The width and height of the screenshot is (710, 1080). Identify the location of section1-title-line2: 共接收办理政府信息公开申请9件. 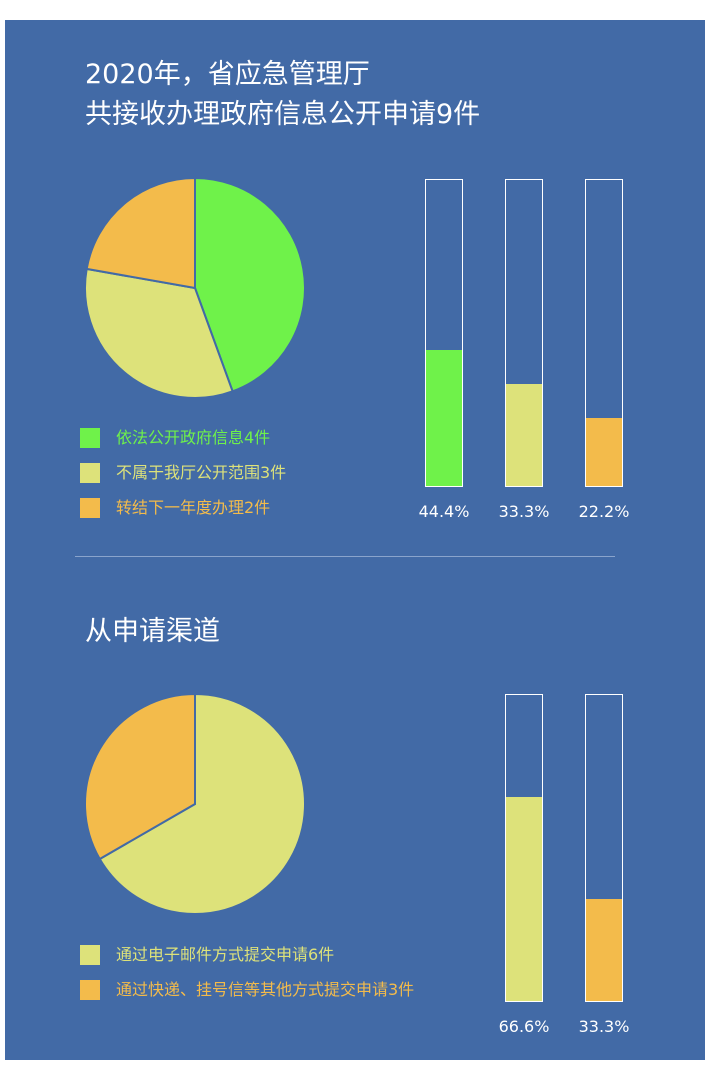
(283, 114).